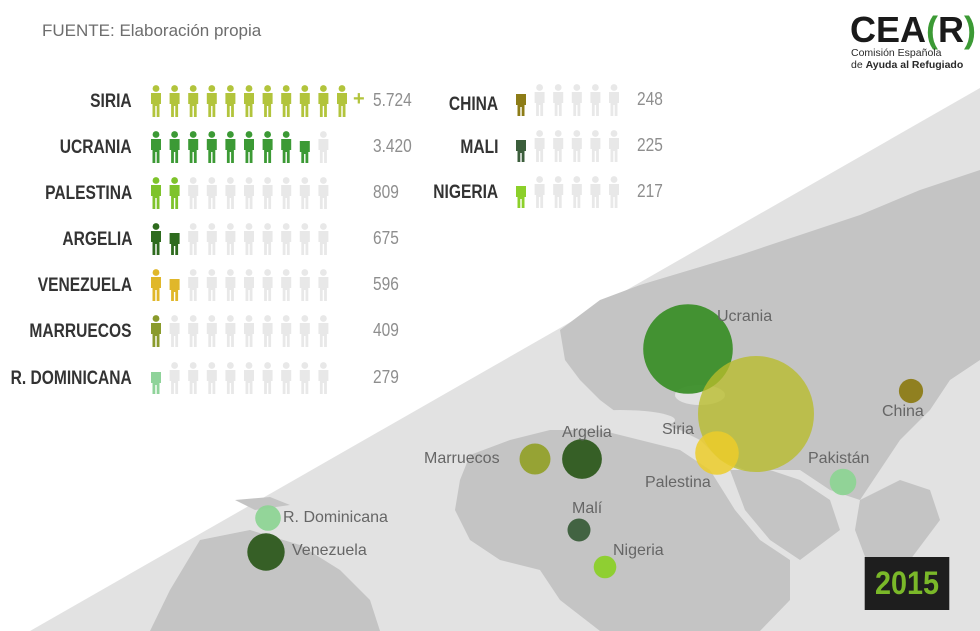  I want to click on bubble-marruecos, so click(535, 459).